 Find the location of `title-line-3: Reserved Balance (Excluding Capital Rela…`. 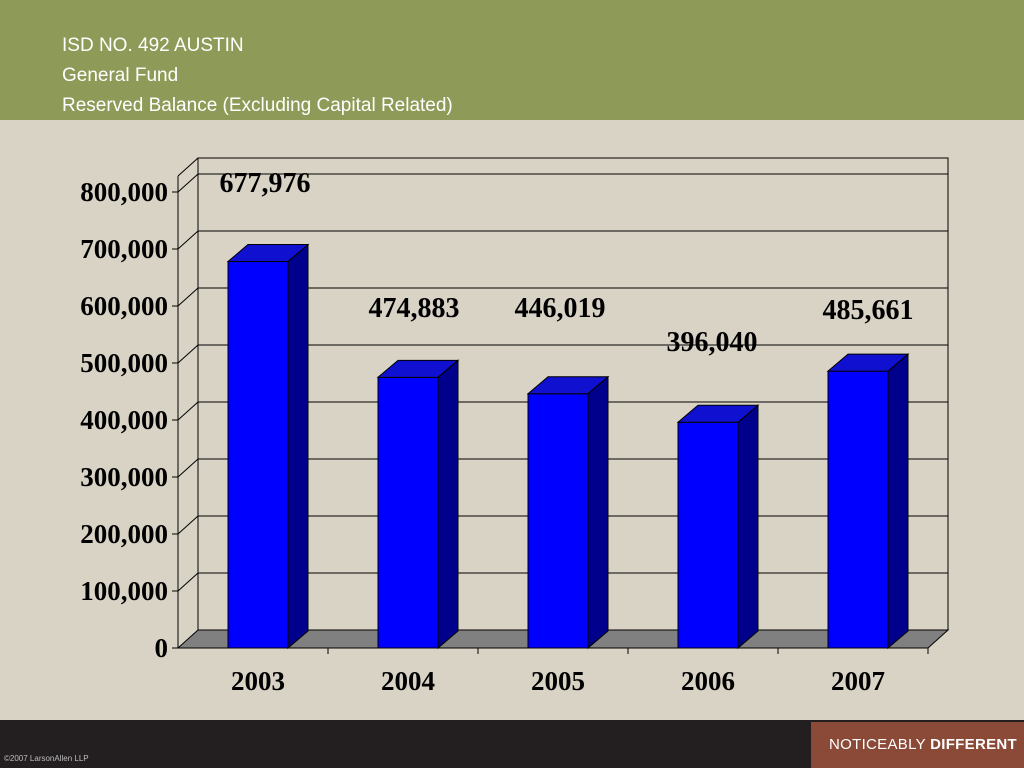

title-line-3: Reserved Balance (Excluding Capital Rela… is located at coordinates (257, 105).